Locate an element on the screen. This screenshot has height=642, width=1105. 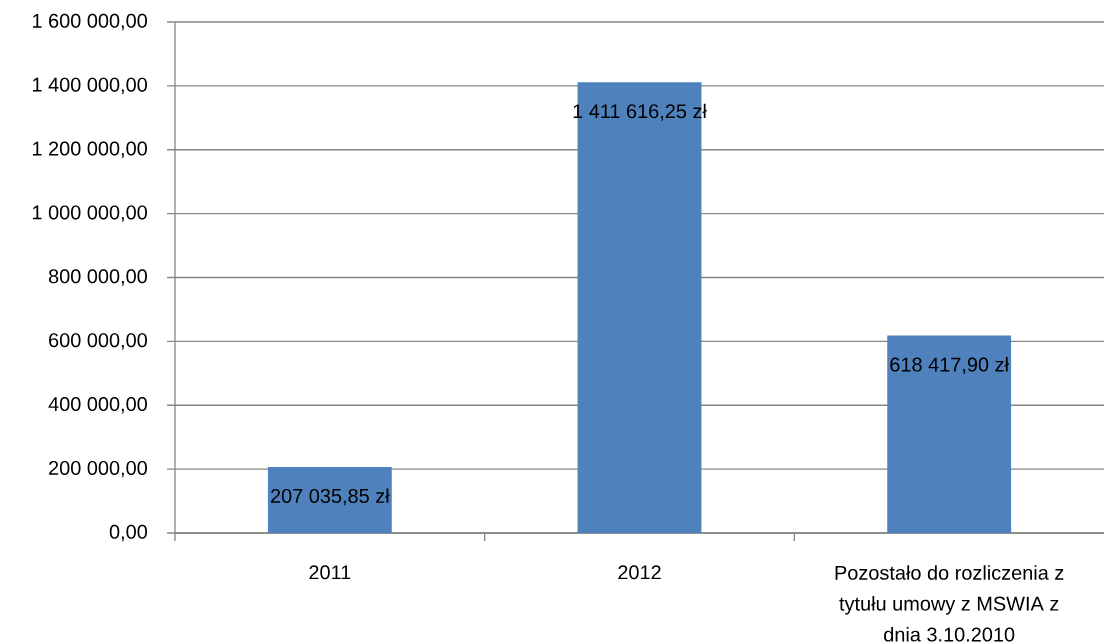
x-tick-label: 2011 is located at coordinates (330, 572).